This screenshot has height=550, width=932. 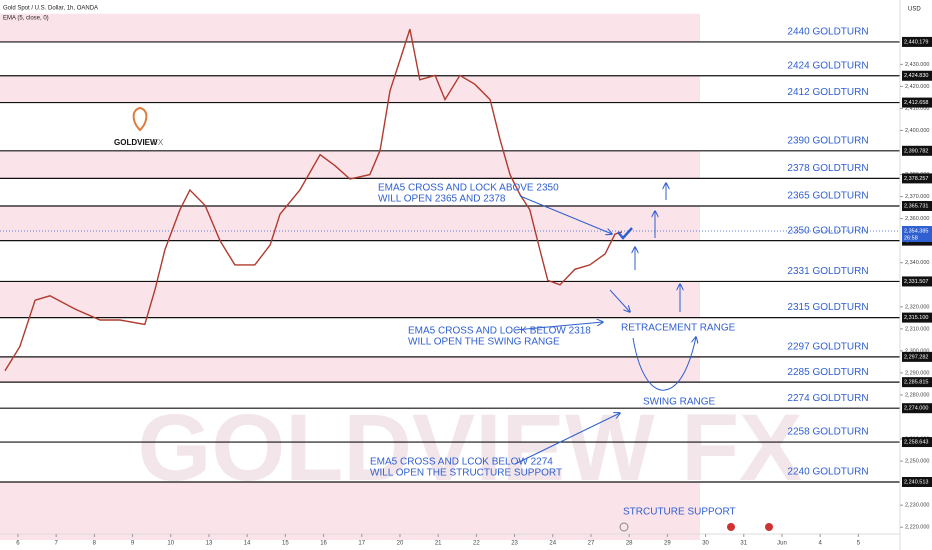 I want to click on level-name: 2390 GOLDTURN, so click(x=827, y=140).